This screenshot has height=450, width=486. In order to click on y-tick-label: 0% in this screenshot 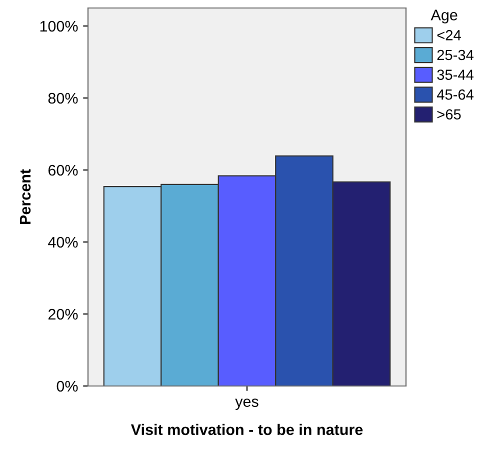, I will do `click(67, 386)`.